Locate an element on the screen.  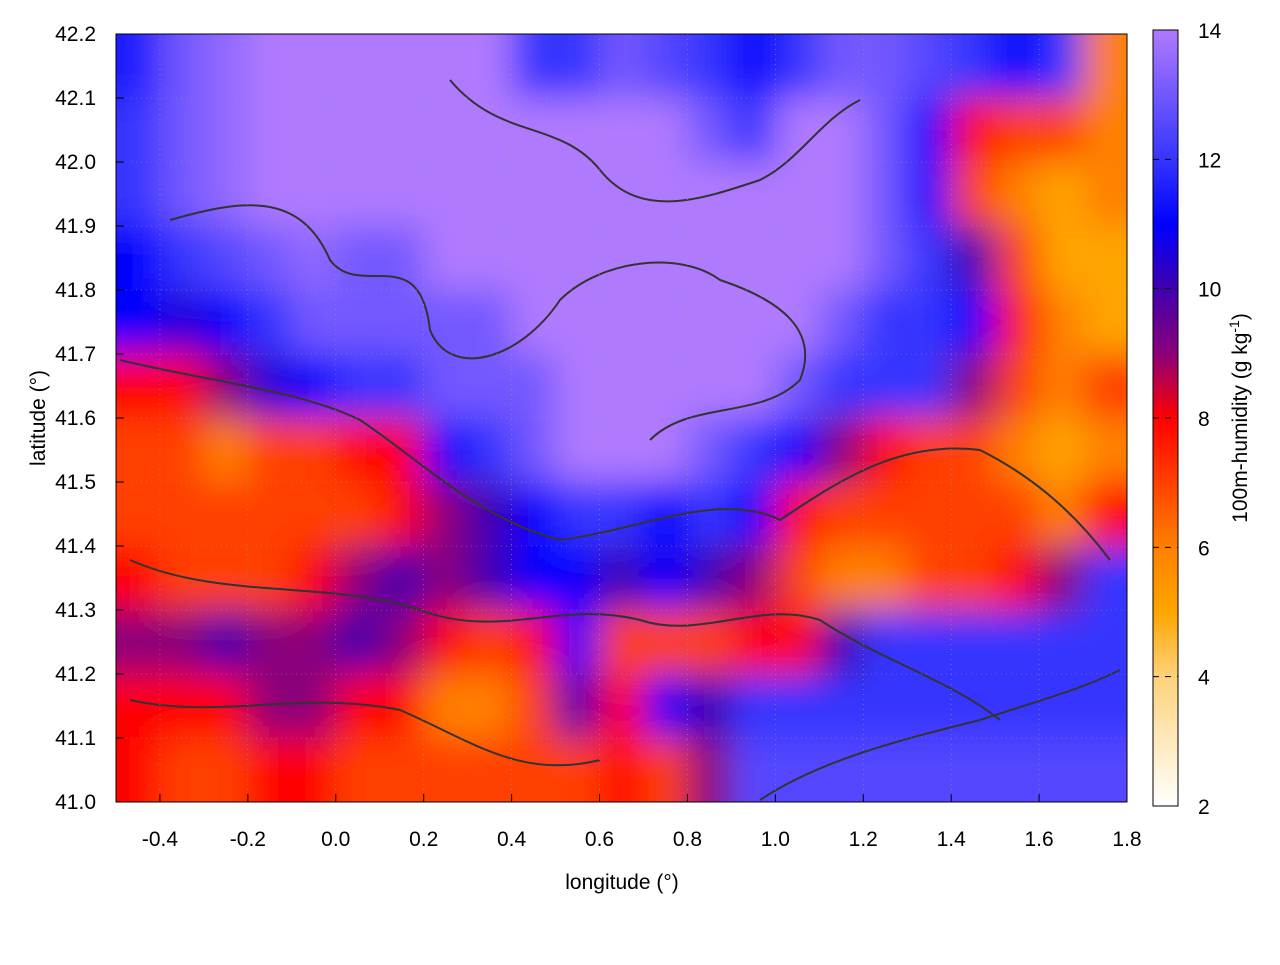
colorbar-tick-label: 6 is located at coordinates (1204, 548).